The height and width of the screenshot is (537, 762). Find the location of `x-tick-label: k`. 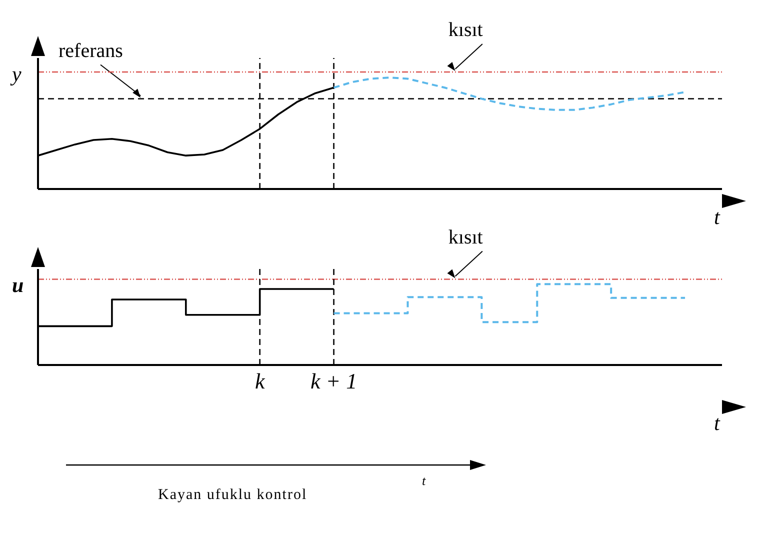

x-tick-label: k is located at coordinates (260, 381).